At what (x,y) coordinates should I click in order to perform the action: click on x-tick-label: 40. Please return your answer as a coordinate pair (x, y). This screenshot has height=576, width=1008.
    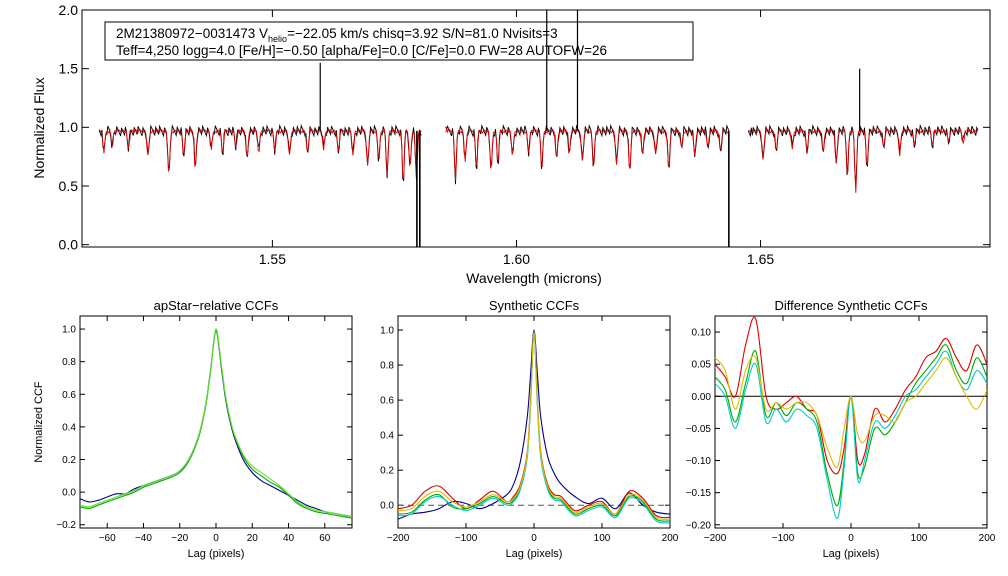
    Looking at the image, I should click on (289, 538).